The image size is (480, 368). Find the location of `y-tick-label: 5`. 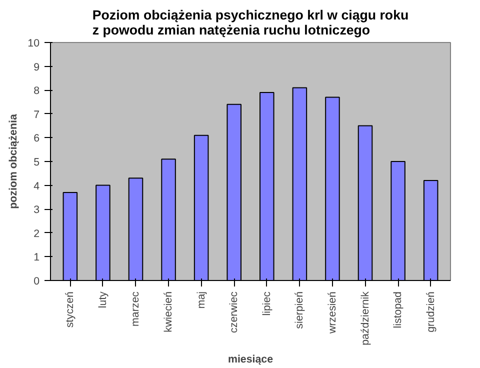

y-tick-label: 5 is located at coordinates (37, 162).